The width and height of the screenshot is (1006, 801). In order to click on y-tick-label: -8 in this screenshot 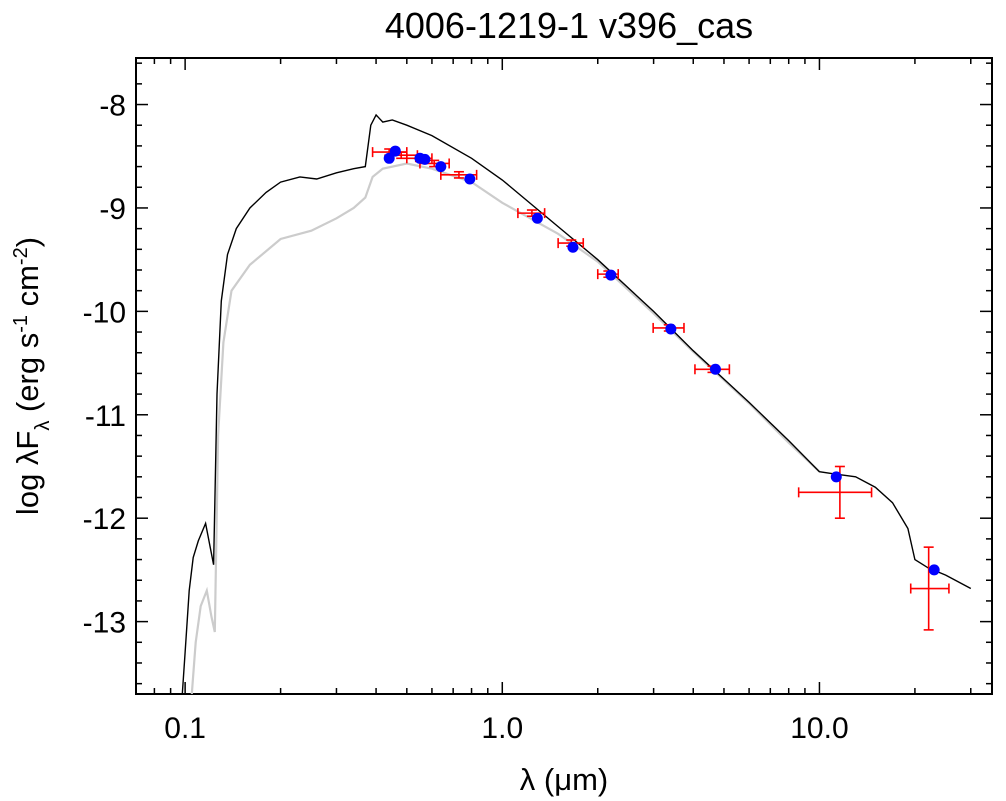, I will do `click(112, 106)`.